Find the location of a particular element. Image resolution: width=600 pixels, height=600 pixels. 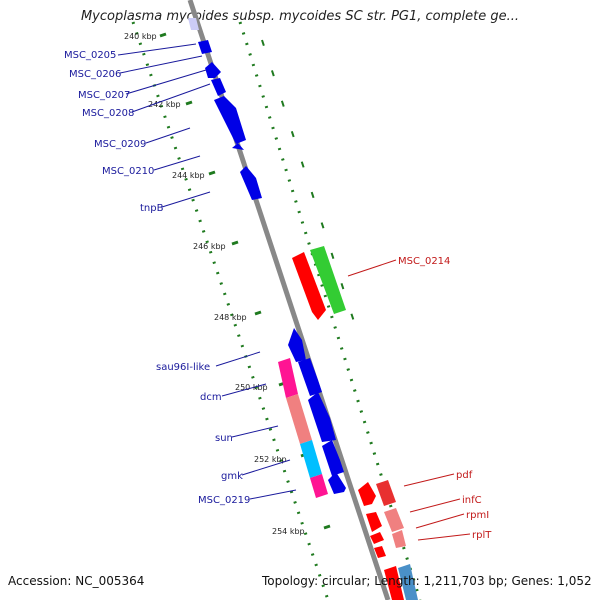

tick-240kbp: 240 kbp is located at coordinates (140, 36).